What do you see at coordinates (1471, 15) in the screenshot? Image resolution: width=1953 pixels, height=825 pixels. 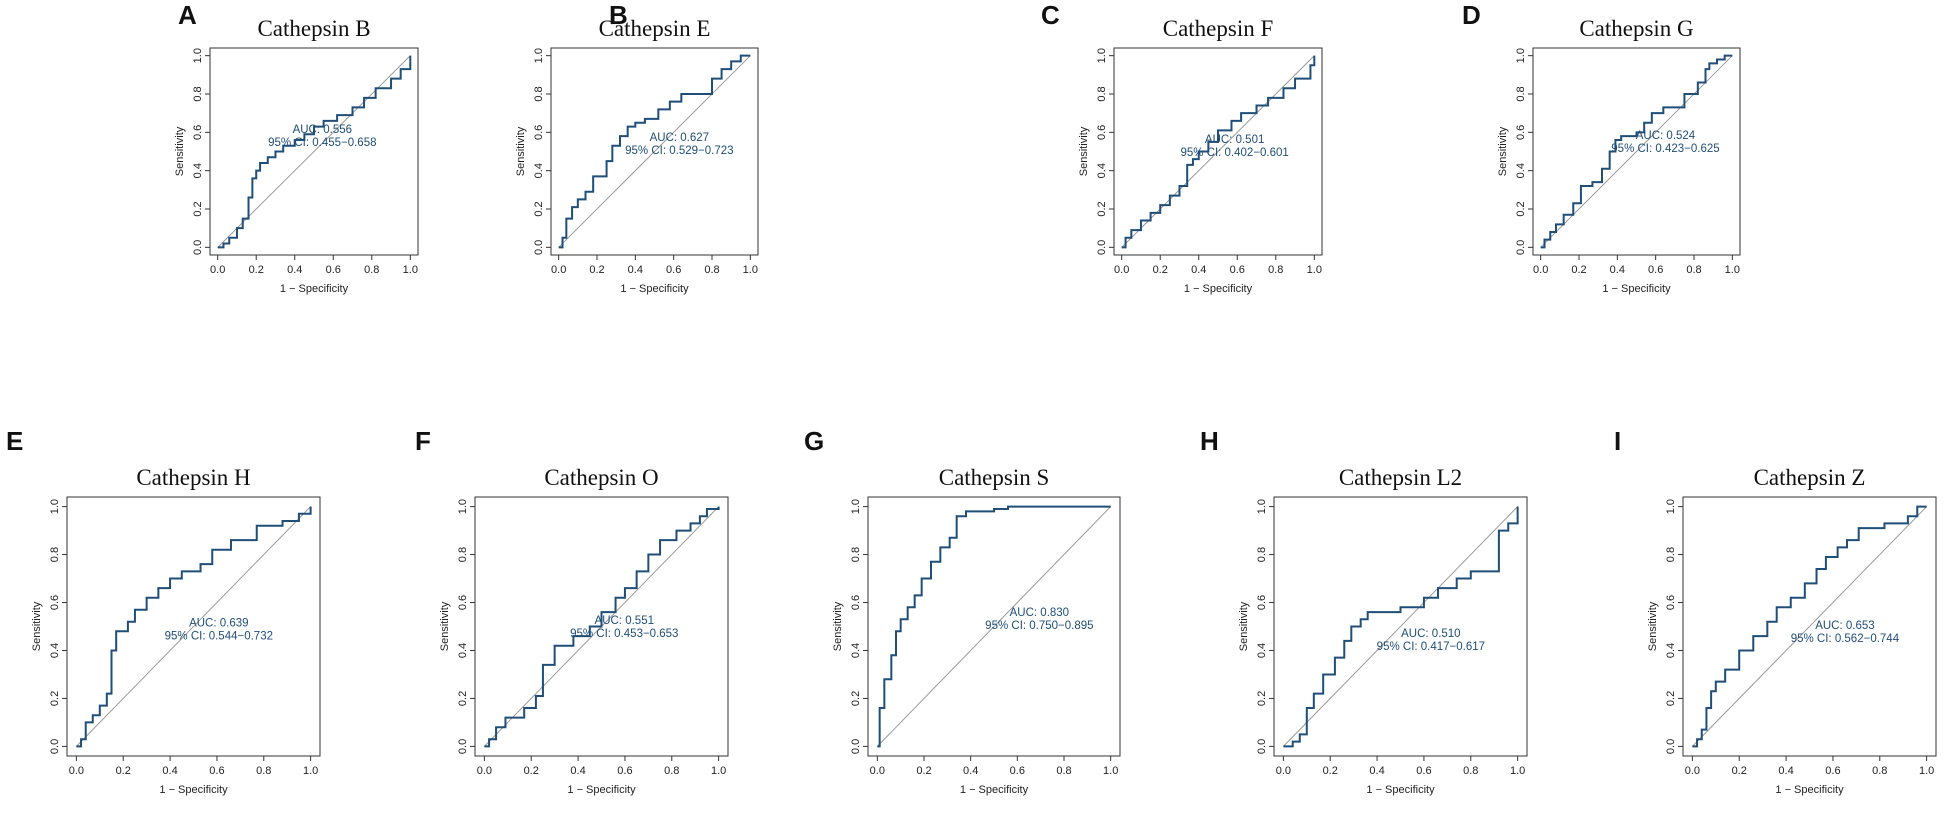 I see `panel-letter: D` at bounding box center [1471, 15].